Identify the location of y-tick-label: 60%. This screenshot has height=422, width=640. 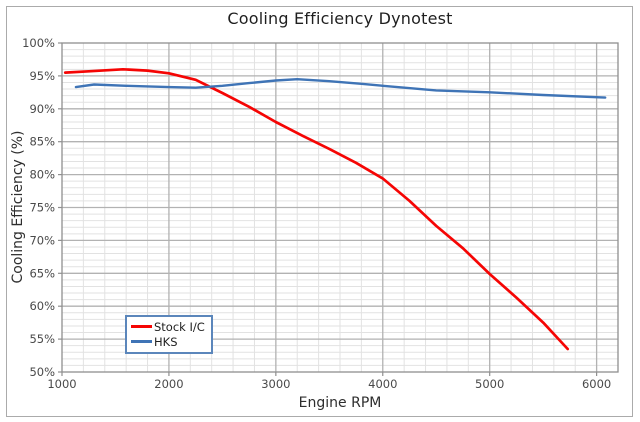
(42, 306).